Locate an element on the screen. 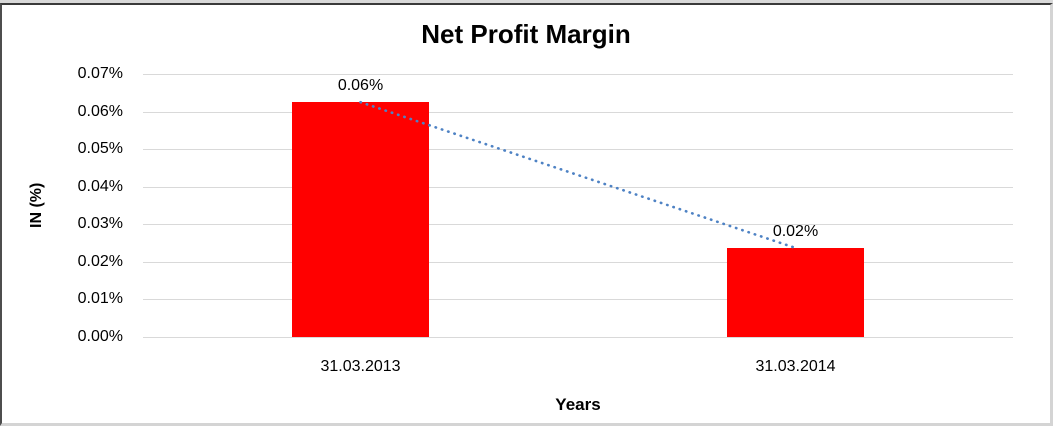  y-tick-label: 0.06% is located at coordinates (100, 111).